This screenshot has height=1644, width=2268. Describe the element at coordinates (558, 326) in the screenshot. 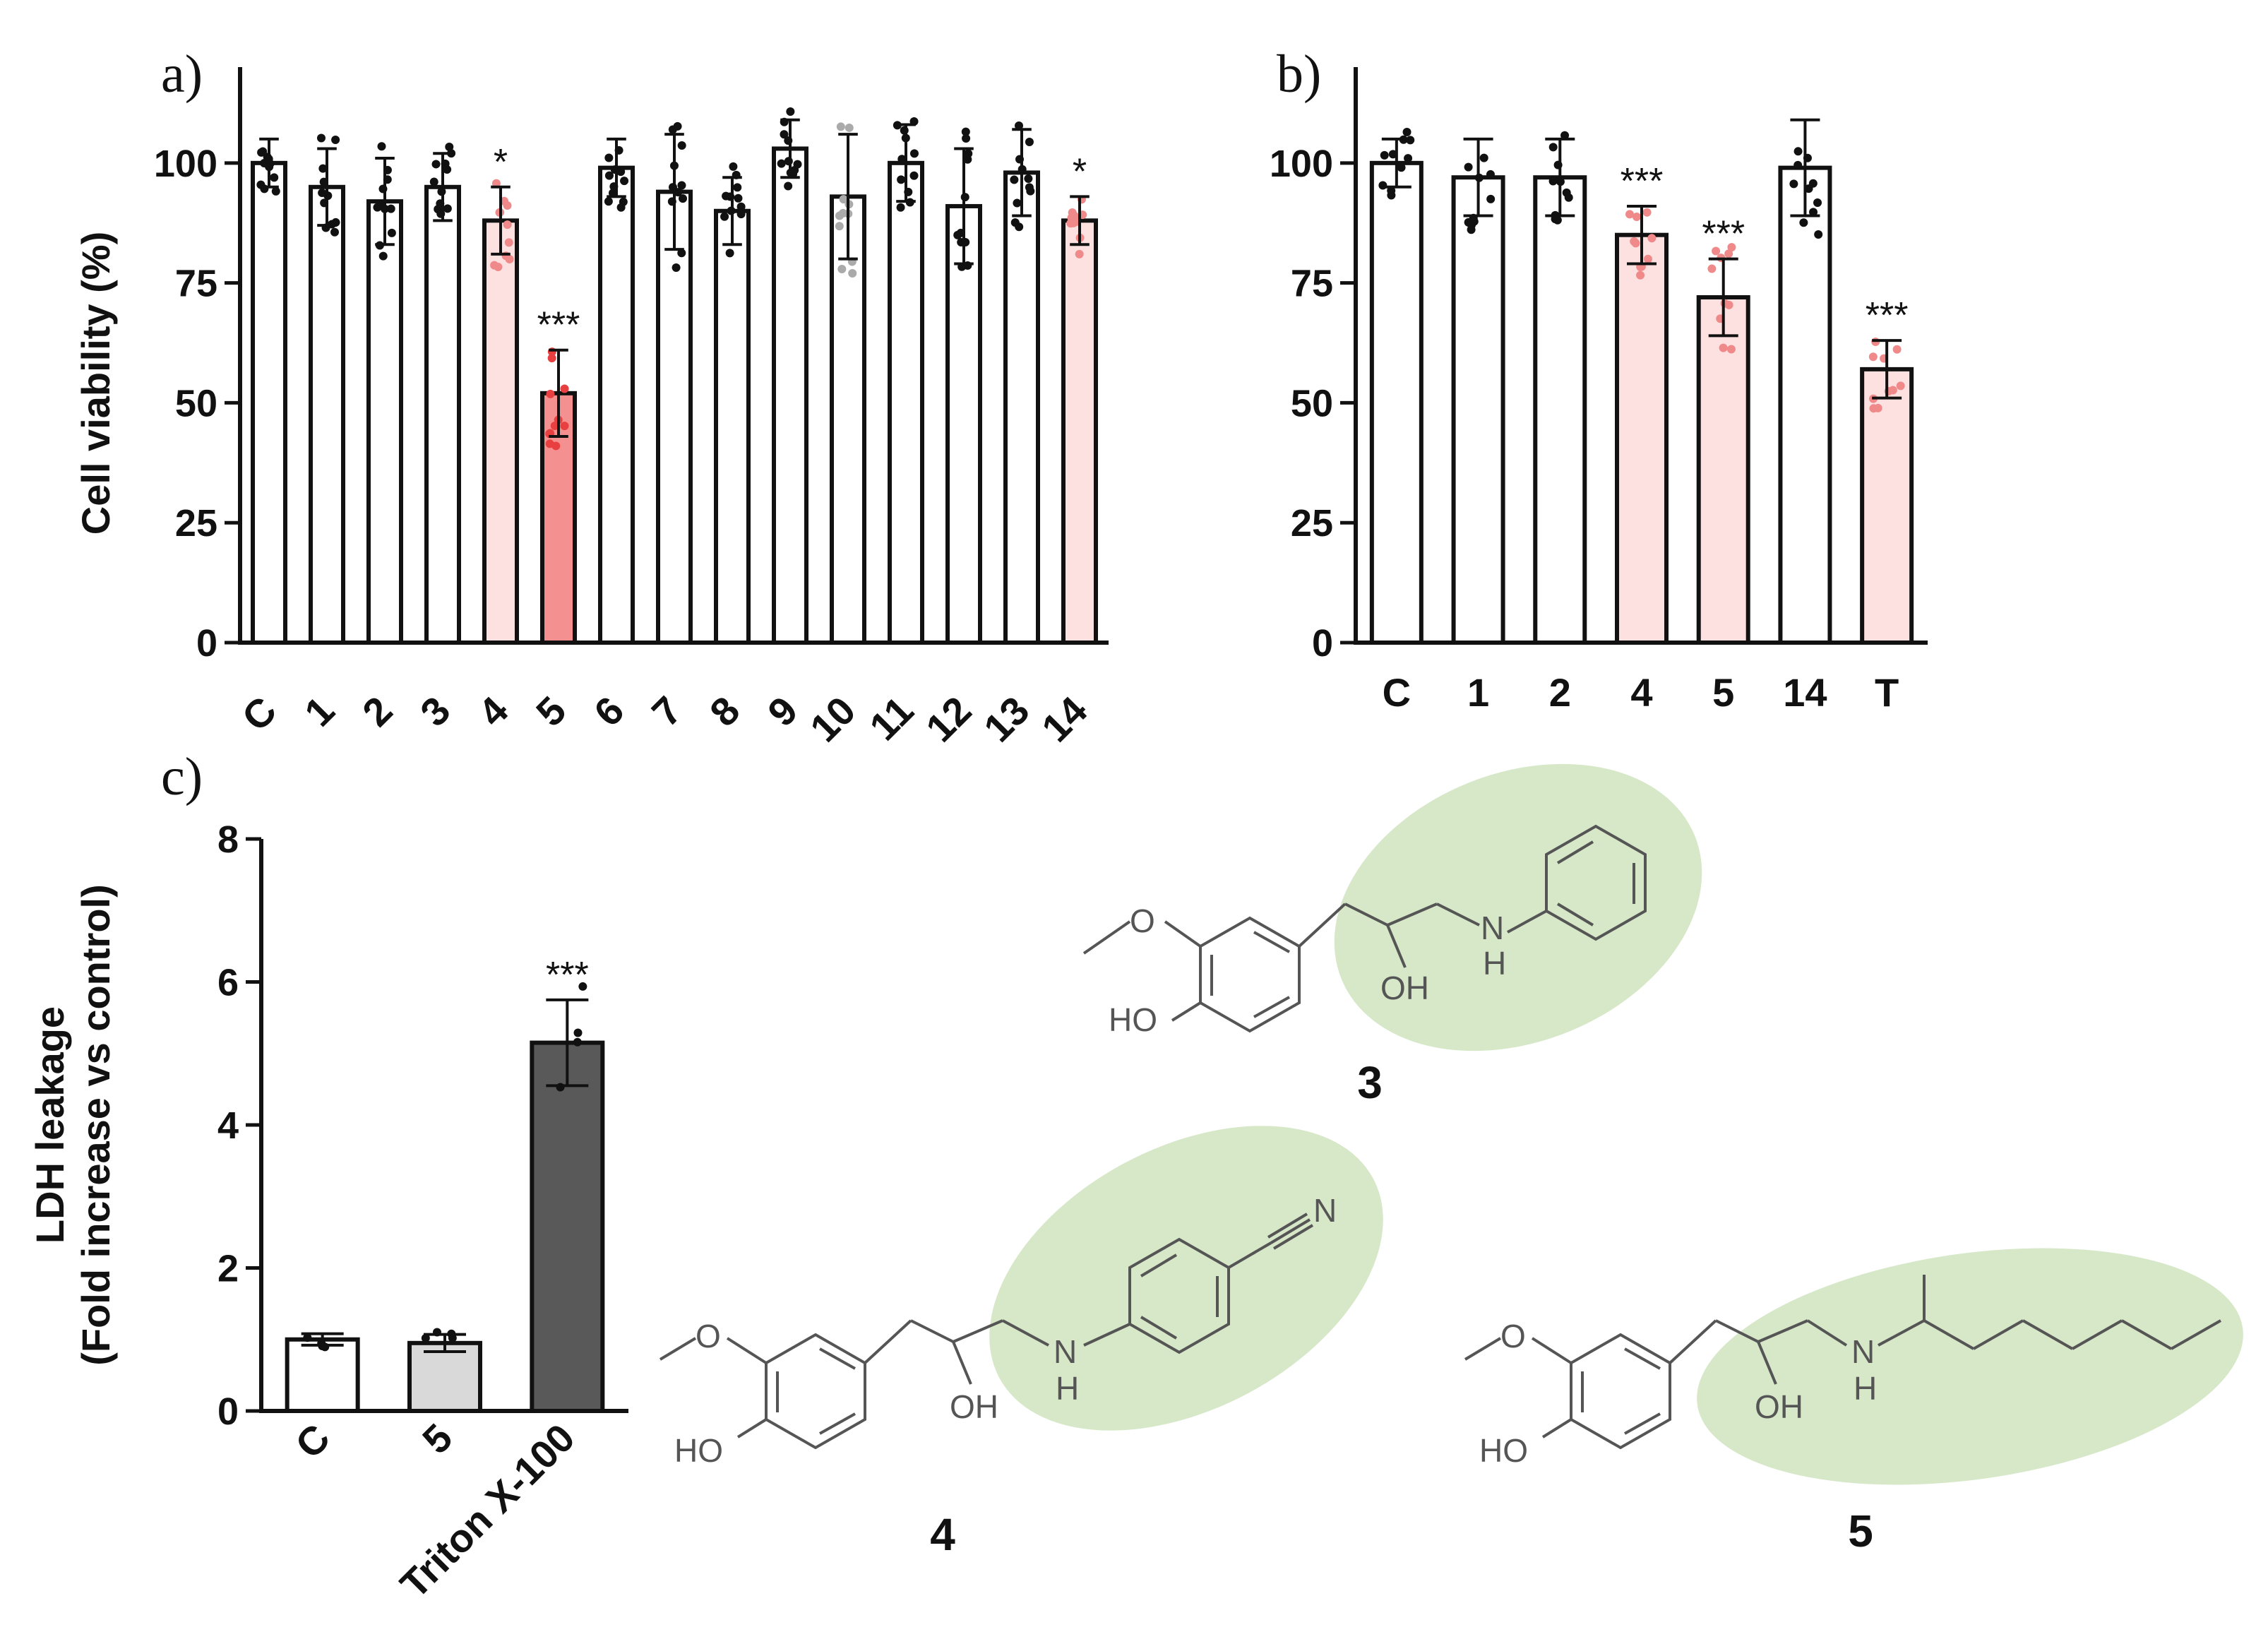

I see `panel-a-significance: ***` at that location.